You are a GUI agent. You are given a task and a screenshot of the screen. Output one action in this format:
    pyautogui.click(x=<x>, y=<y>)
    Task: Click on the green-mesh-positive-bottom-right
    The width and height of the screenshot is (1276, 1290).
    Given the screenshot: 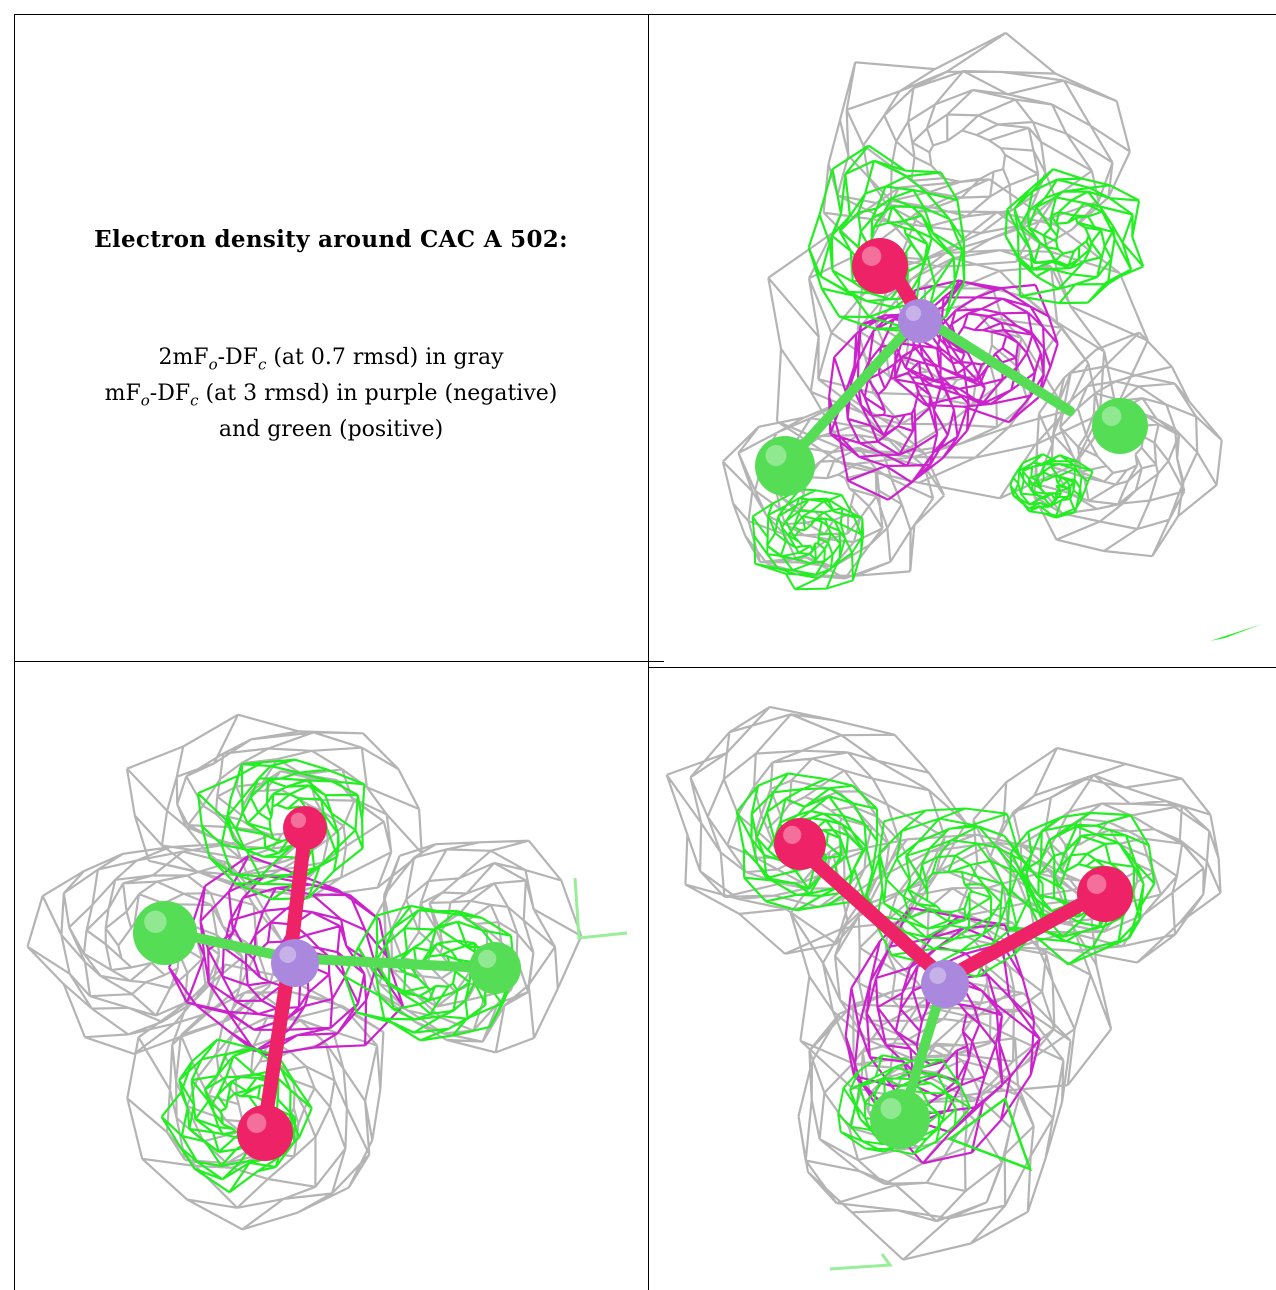 What is the action you would take?
    pyautogui.click(x=1051, y=486)
    